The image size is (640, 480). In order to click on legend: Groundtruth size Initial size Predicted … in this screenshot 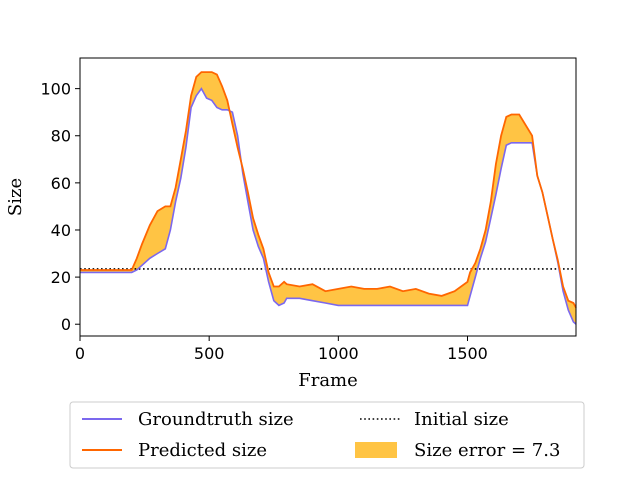, I will do `click(327, 435)`.